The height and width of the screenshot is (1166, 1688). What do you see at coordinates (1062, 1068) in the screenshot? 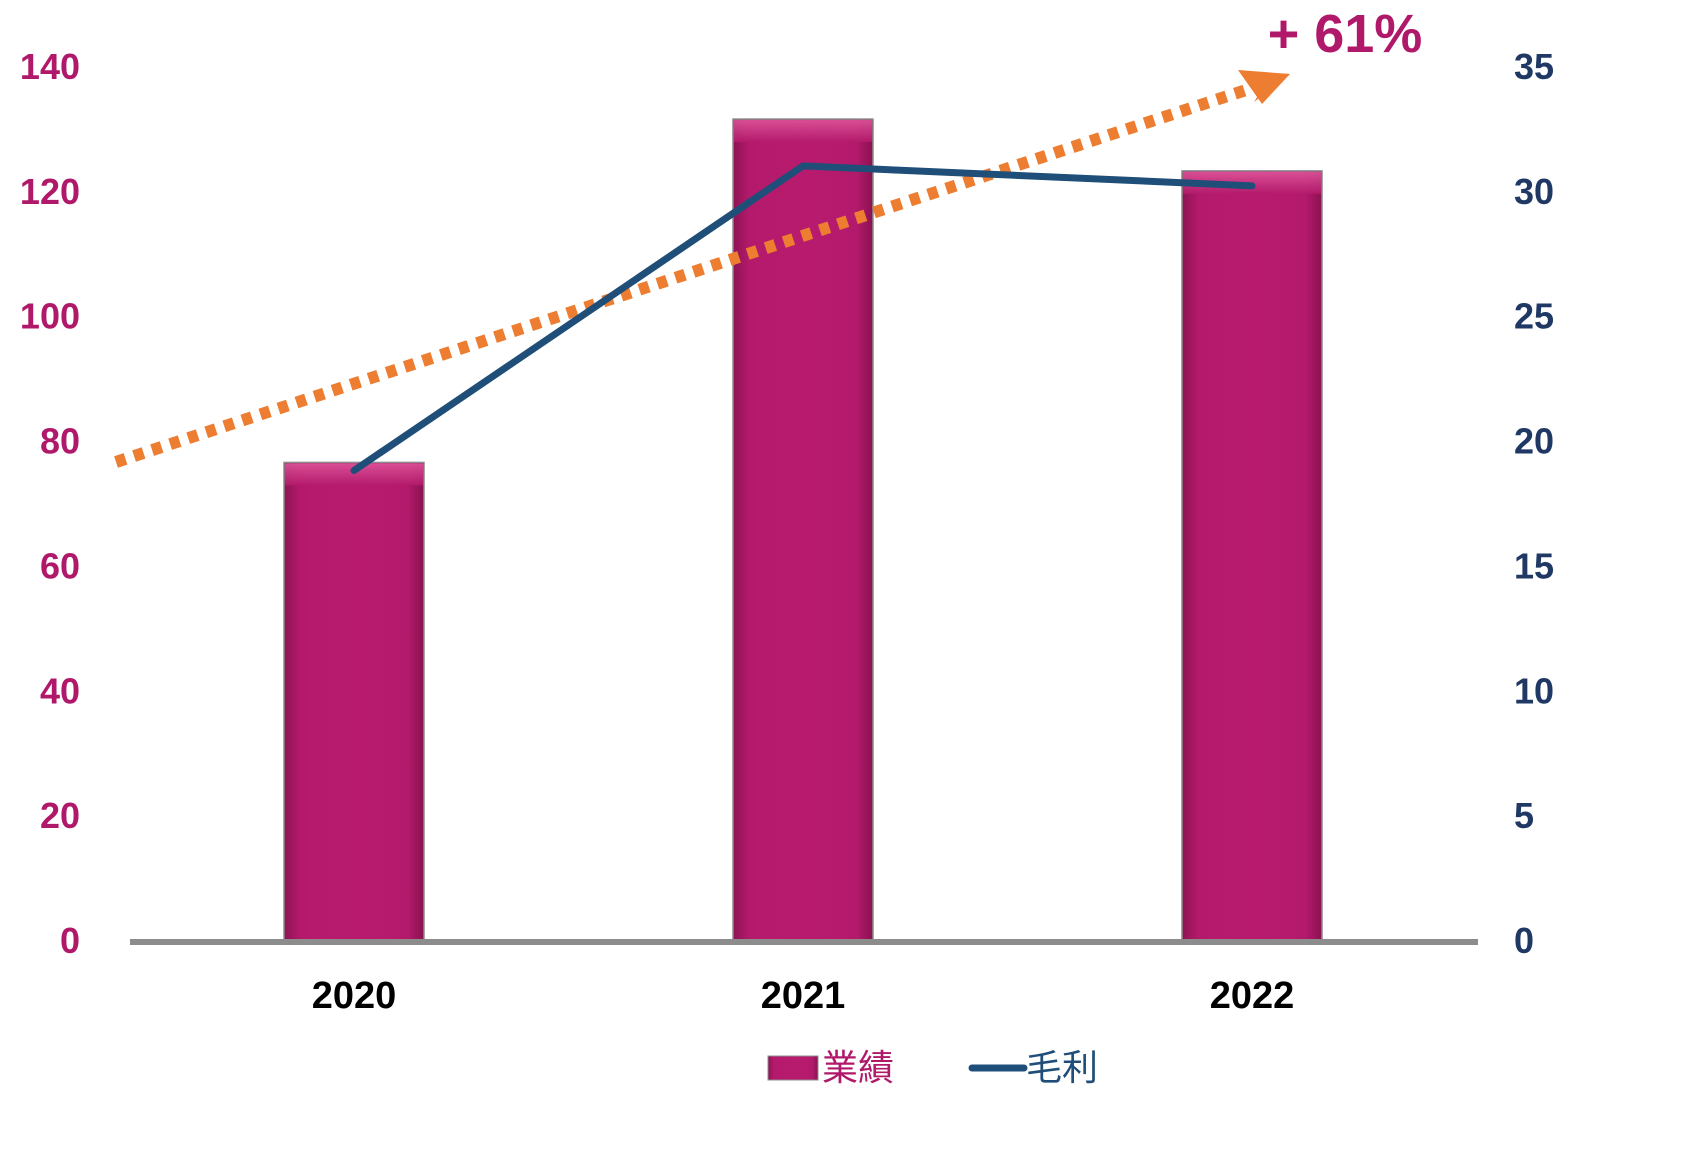
I see `legend-label-line: 毛利` at bounding box center [1062, 1068].